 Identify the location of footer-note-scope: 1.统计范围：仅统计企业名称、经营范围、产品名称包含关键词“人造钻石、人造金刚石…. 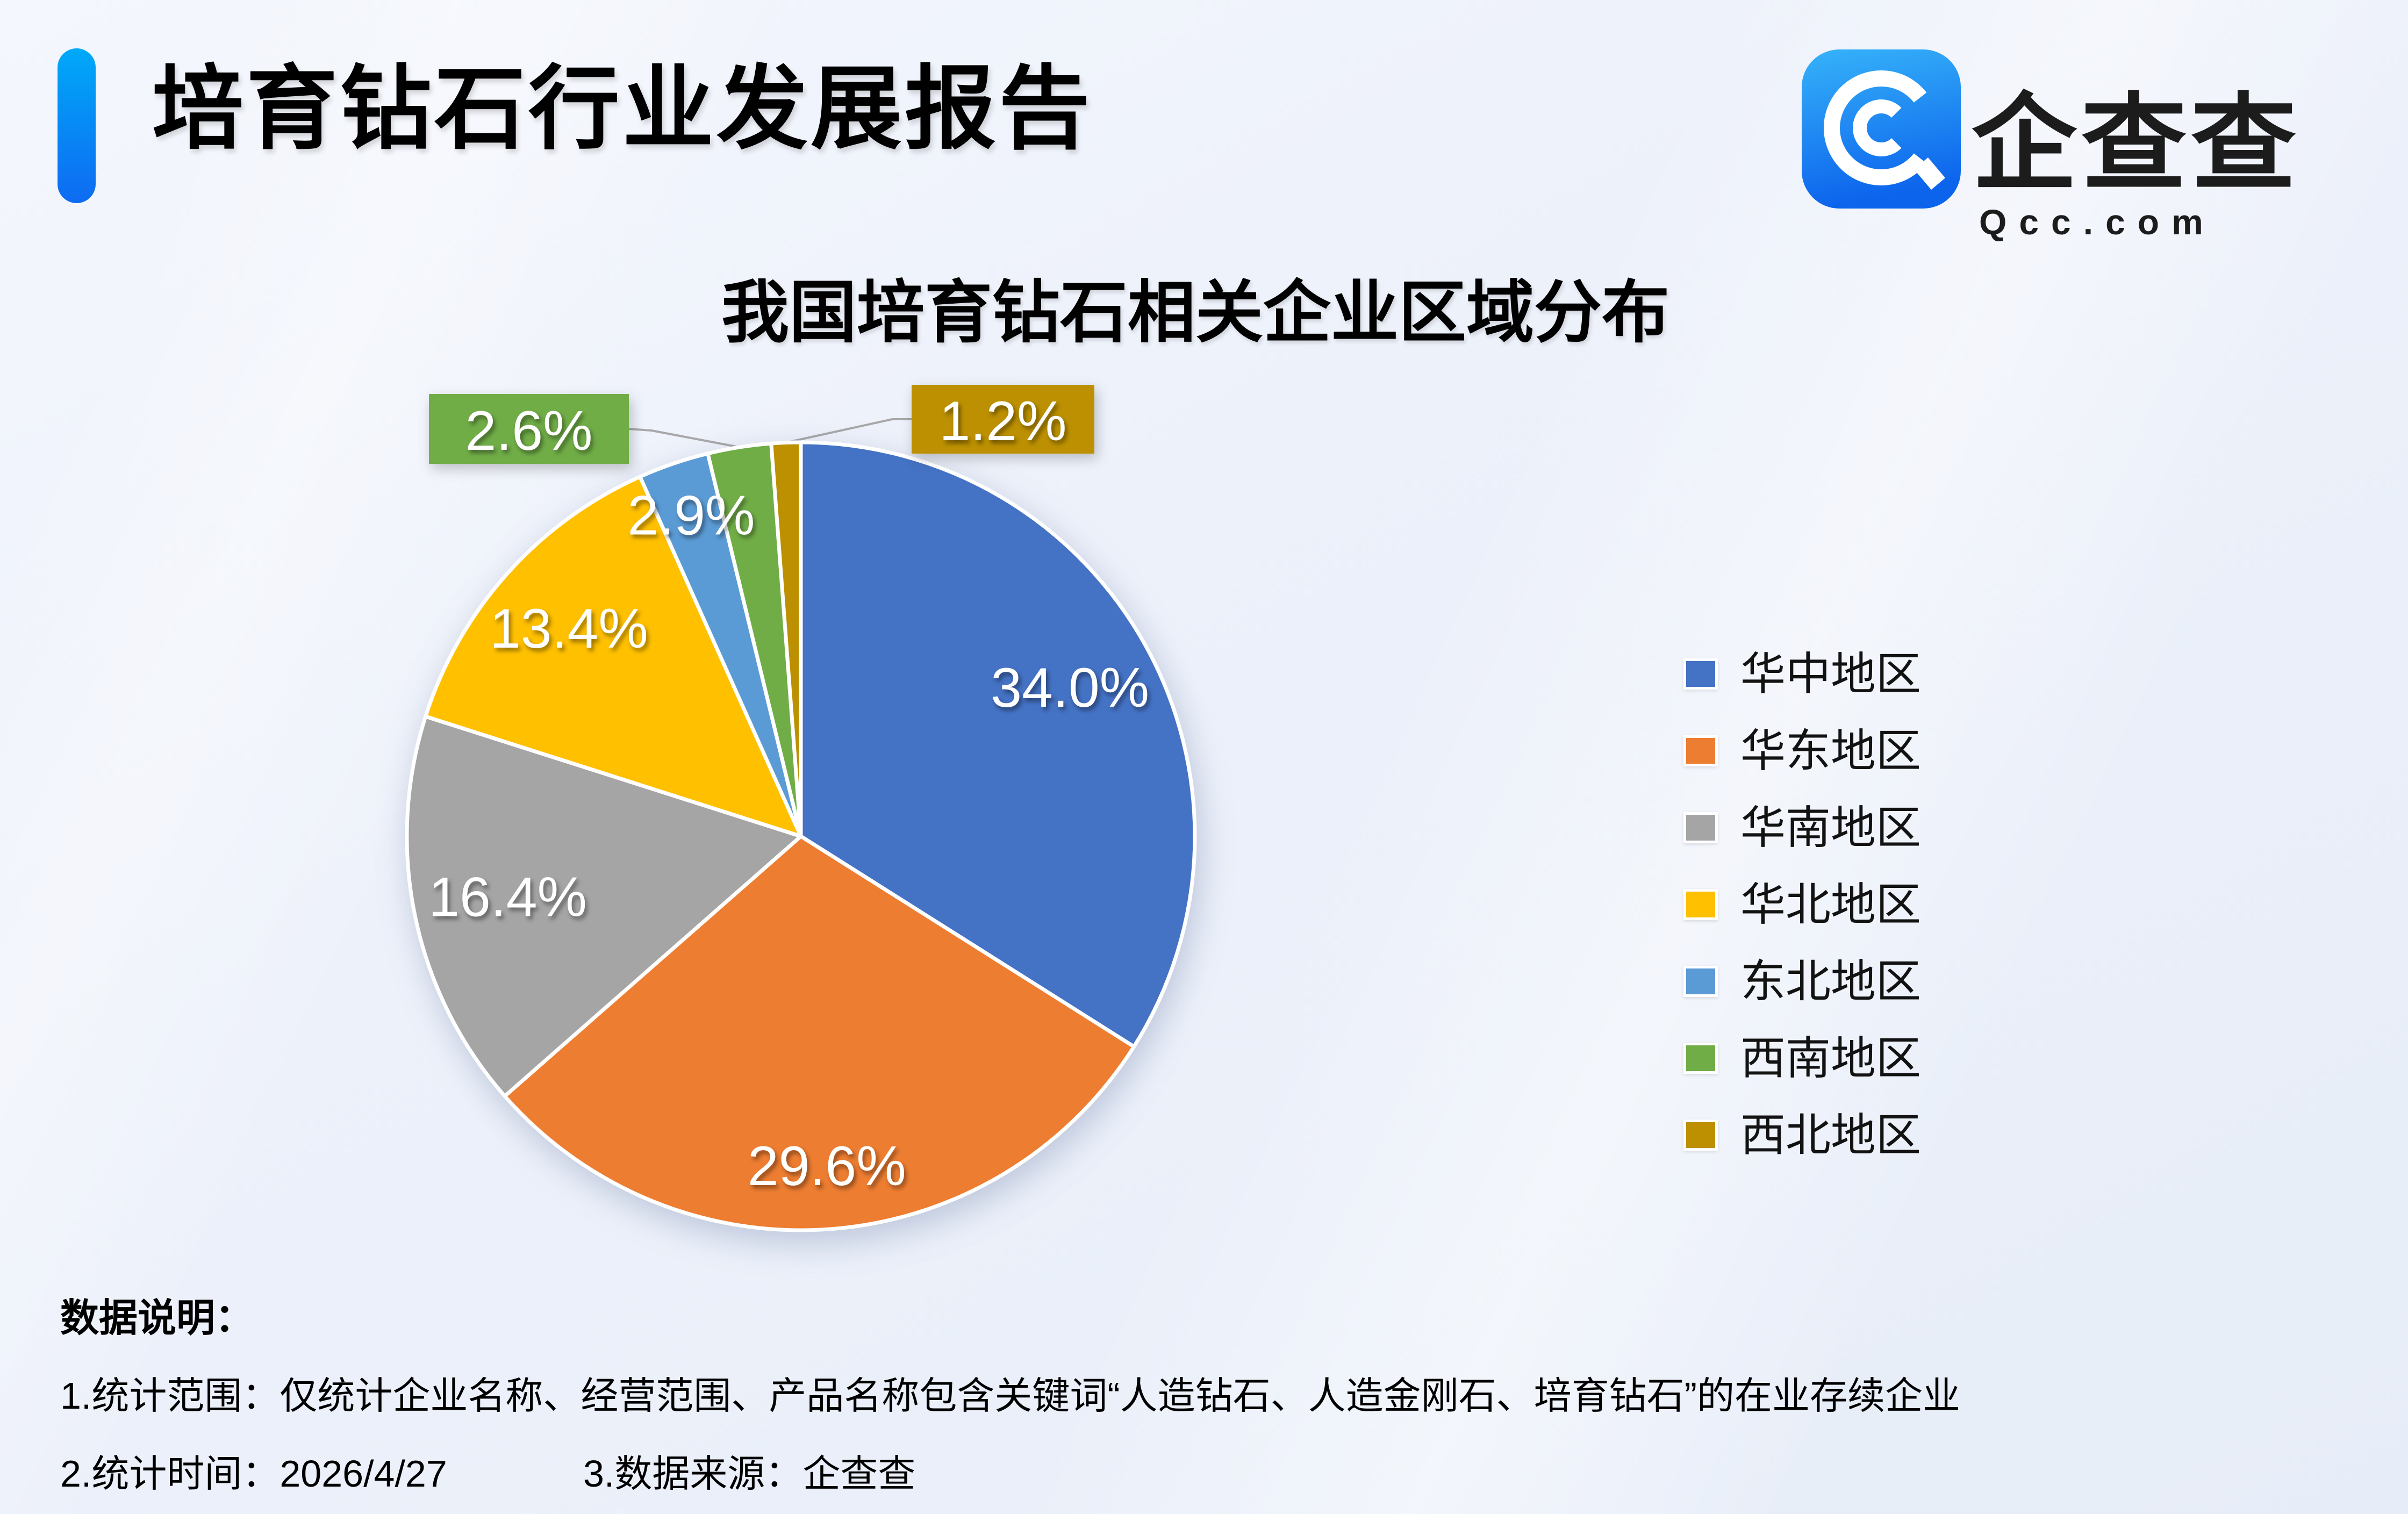
(1010, 1396).